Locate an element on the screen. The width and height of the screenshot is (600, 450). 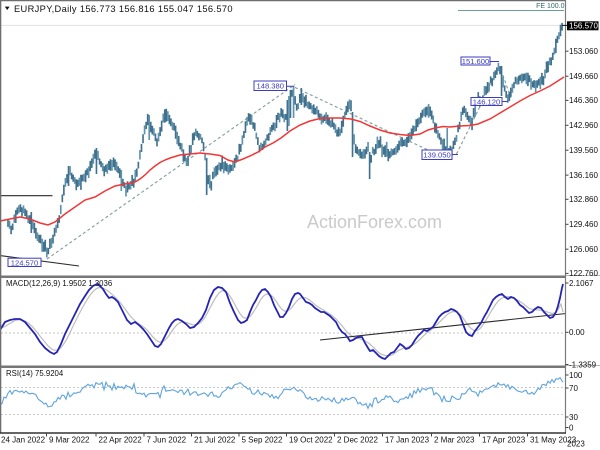
svg-text: 9 Mar 2022 is located at coordinates (69, 439).